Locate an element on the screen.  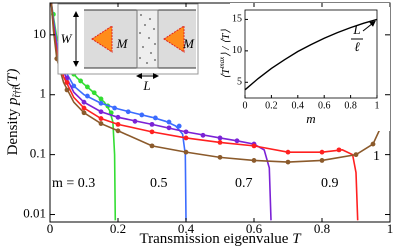
annotation-arrow is located at coordinates (369, 26).